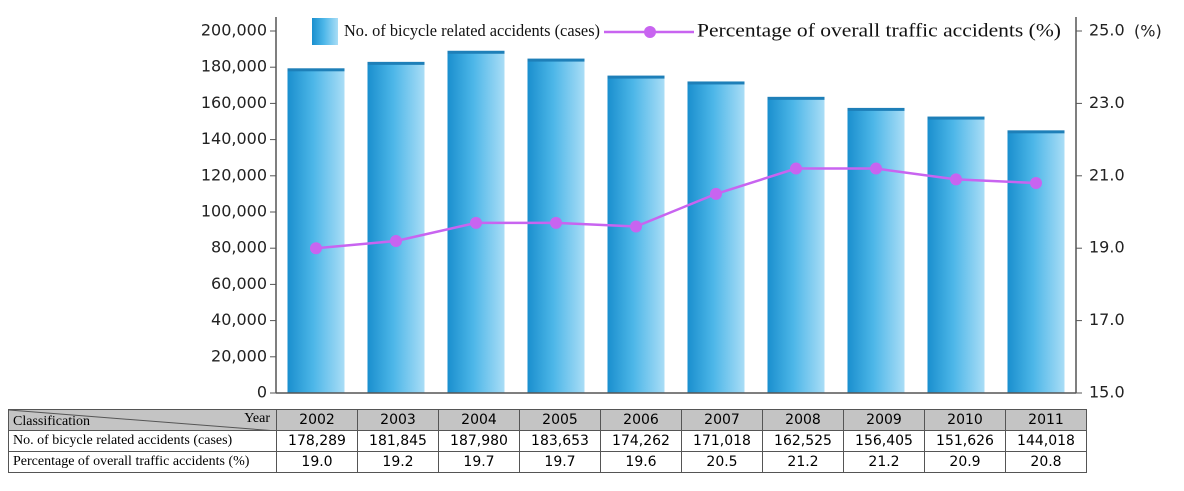 This screenshot has height=491, width=1184. Describe the element at coordinates (234, 211) in the screenshot. I see `left-tick-label: 100,000` at that location.